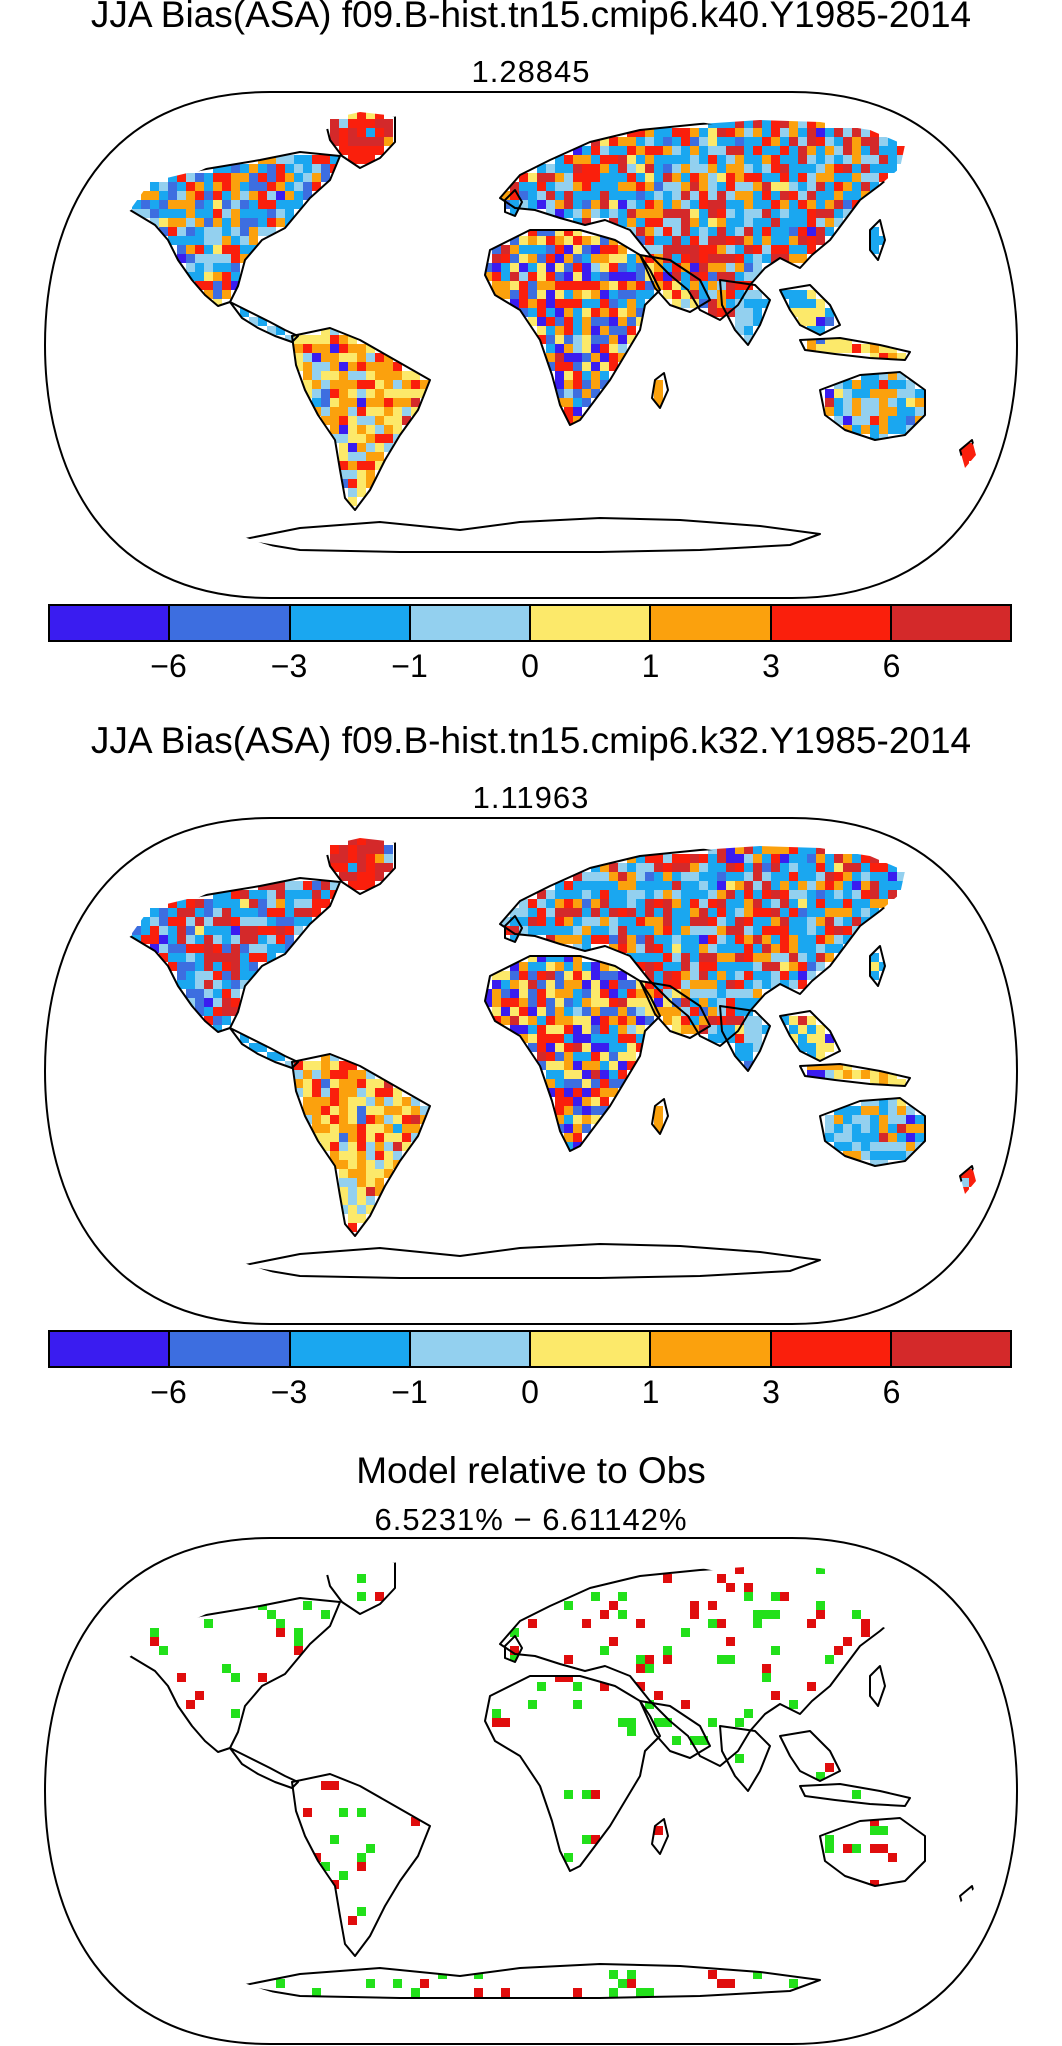 This screenshot has height=2046, width=1062. Describe the element at coordinates (650, 1392) in the screenshot. I see `colorbar-tick-label: 1` at that location.